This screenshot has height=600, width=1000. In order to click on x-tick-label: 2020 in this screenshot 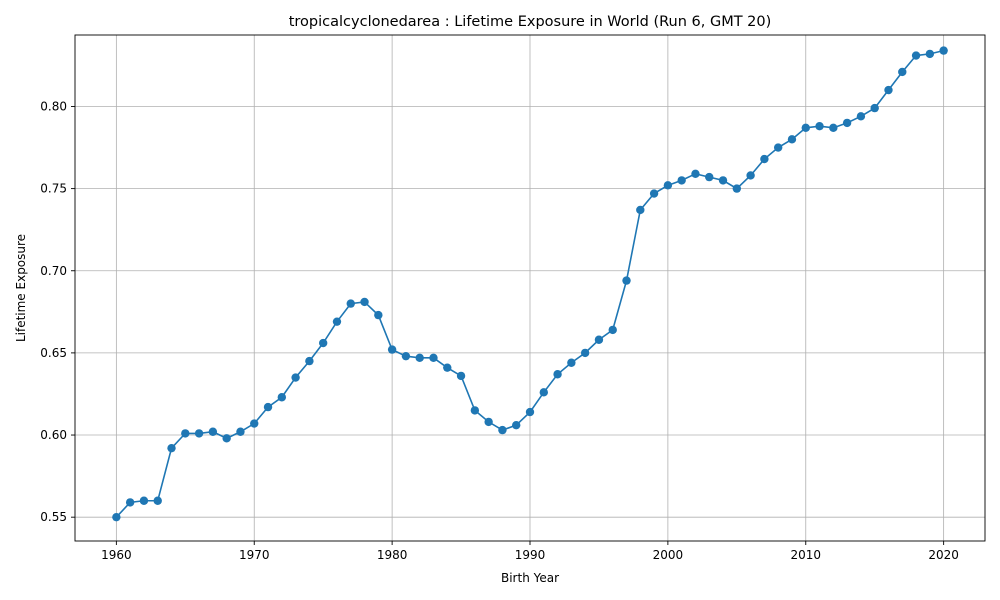, I will do `click(943, 555)`.